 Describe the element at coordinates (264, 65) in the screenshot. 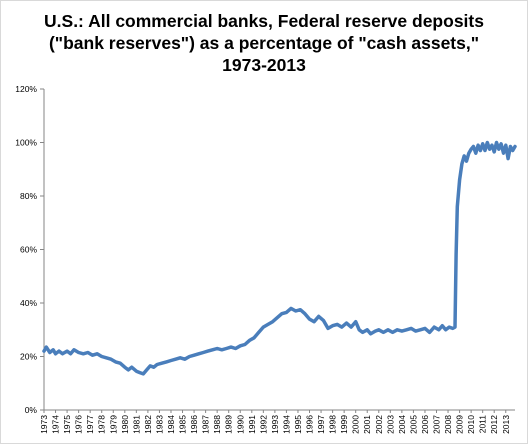

I see `chart-title-line-3: 1973-2013` at that location.